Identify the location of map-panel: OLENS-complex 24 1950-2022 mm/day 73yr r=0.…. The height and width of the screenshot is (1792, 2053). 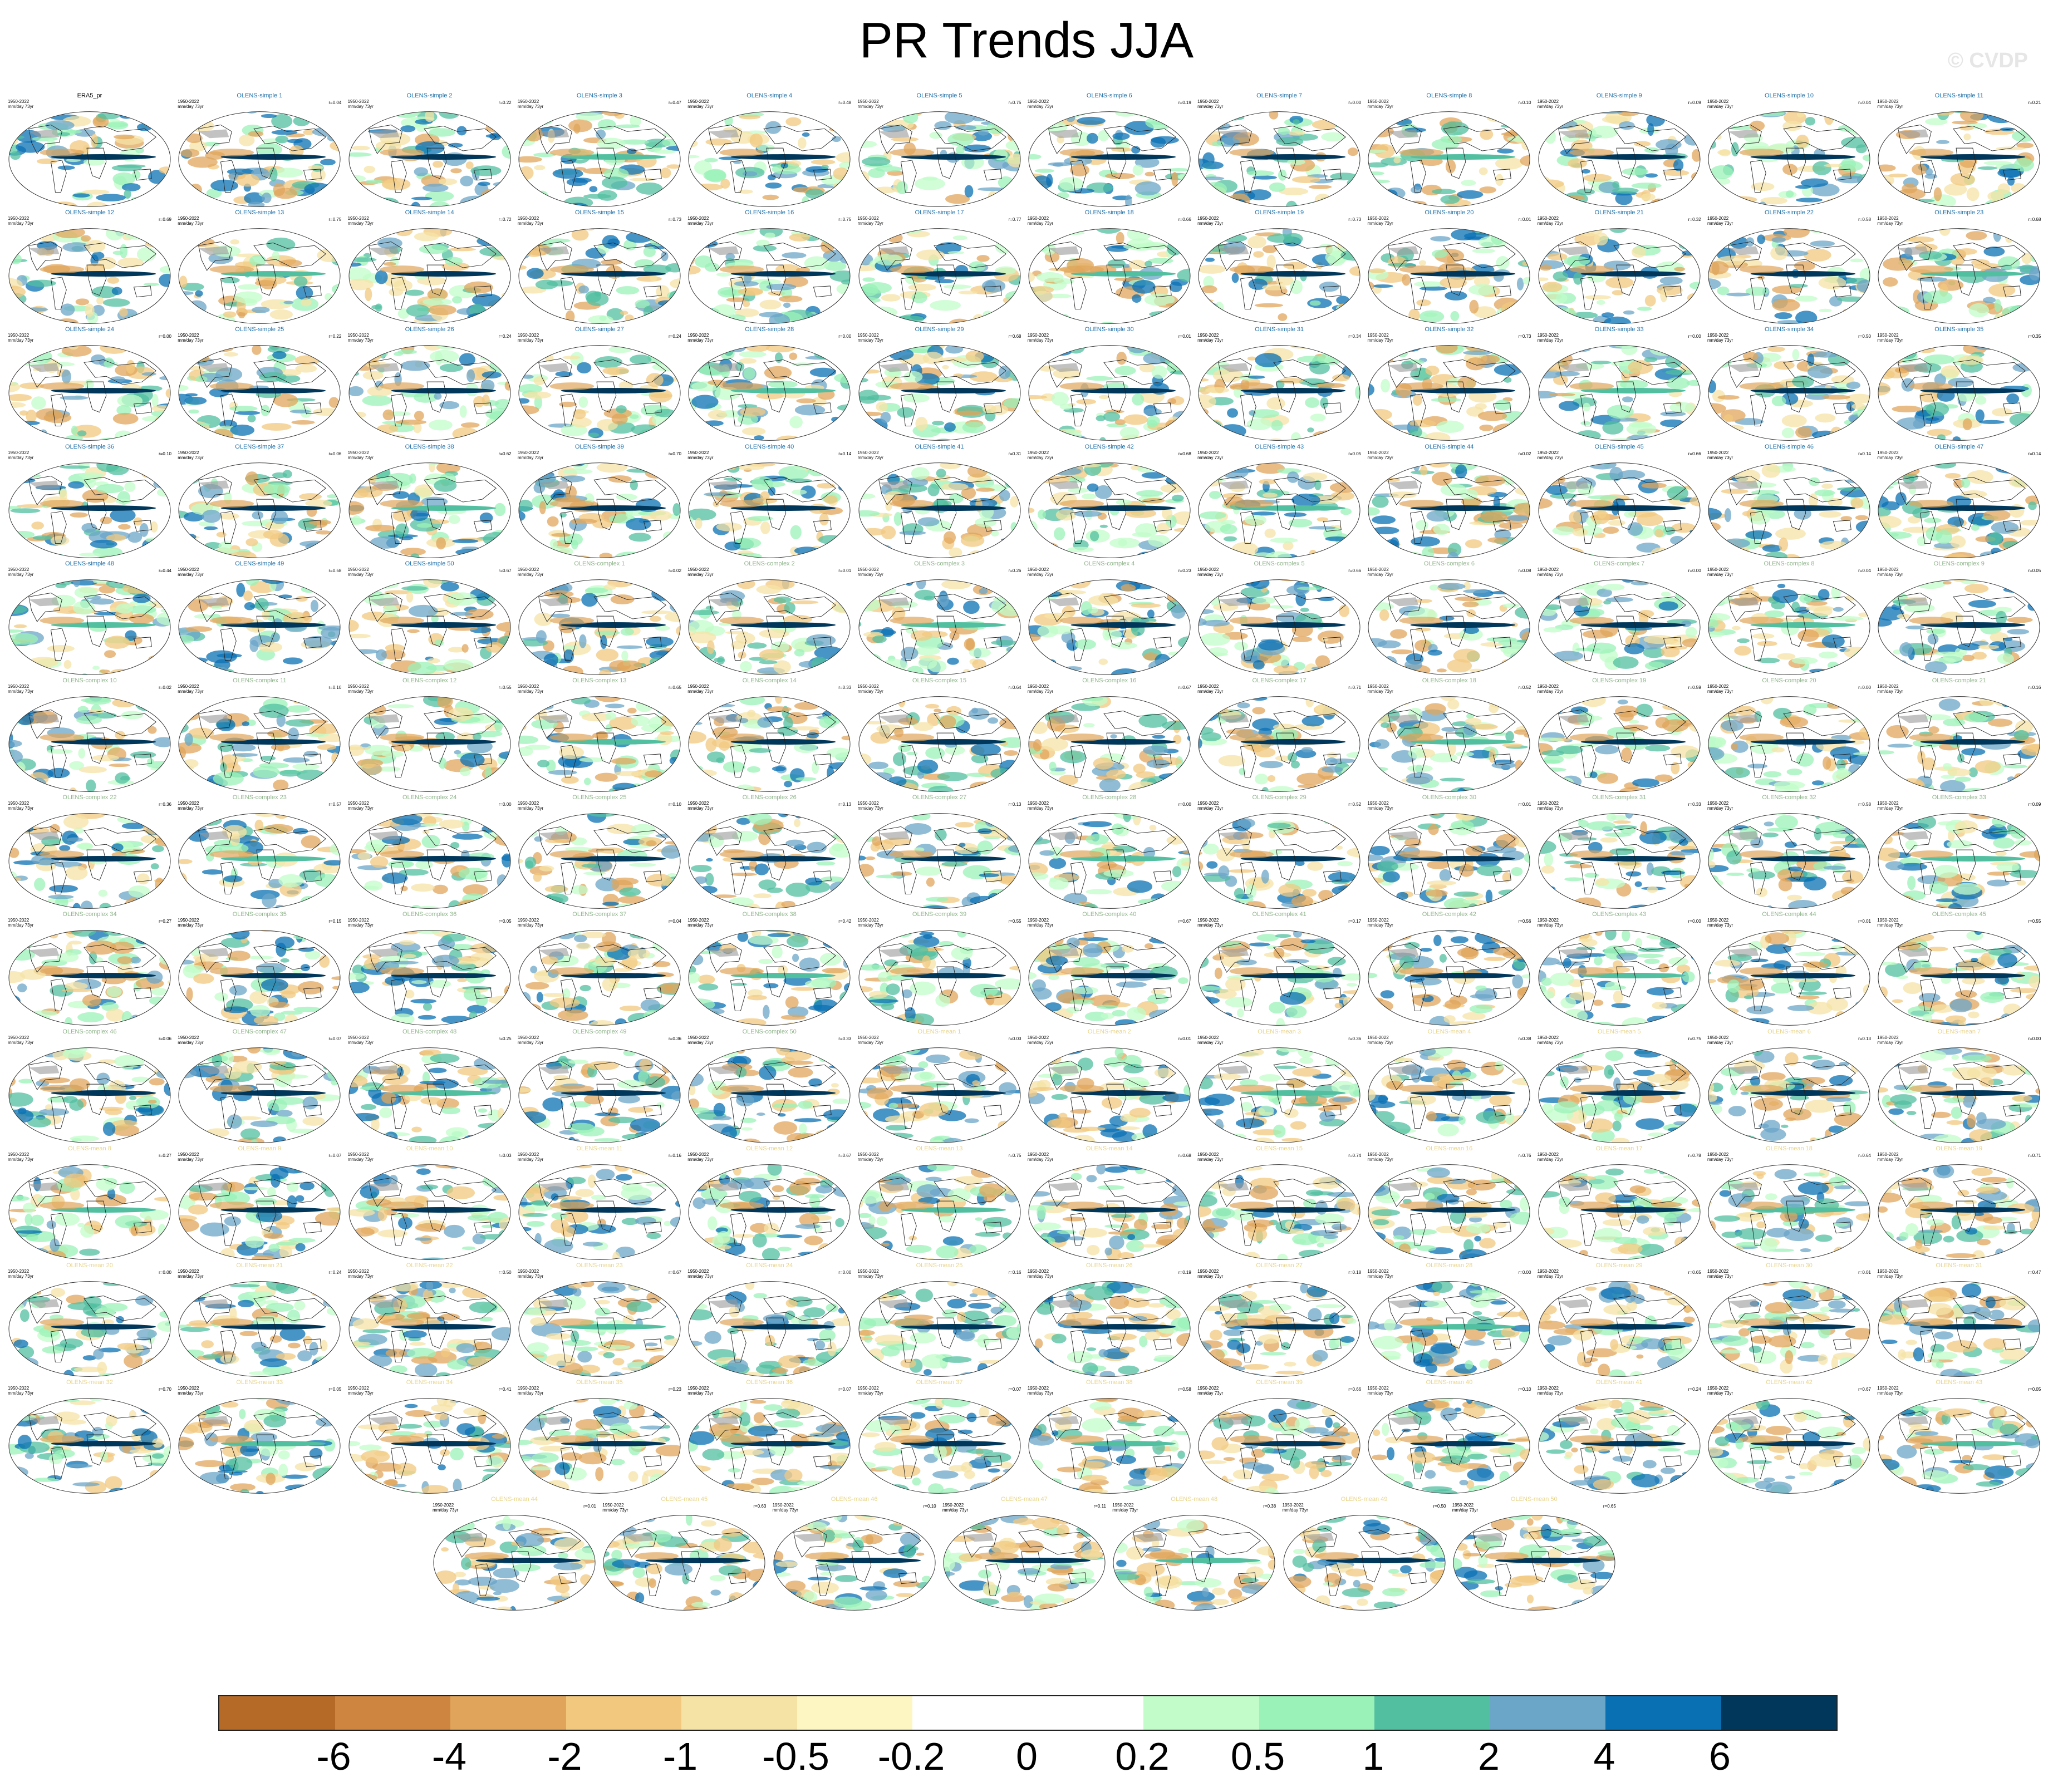
(430, 852).